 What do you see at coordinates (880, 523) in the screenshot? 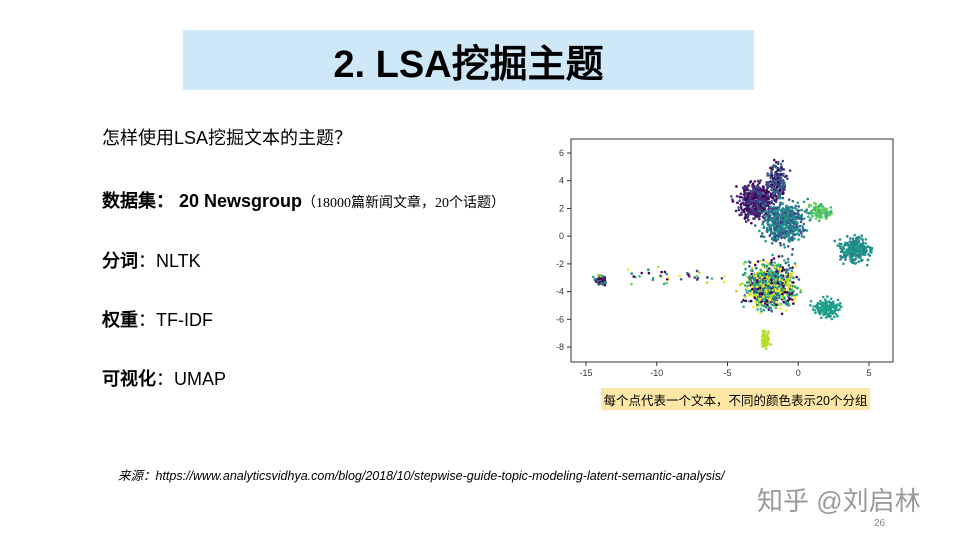
I see `page-number: 26` at bounding box center [880, 523].